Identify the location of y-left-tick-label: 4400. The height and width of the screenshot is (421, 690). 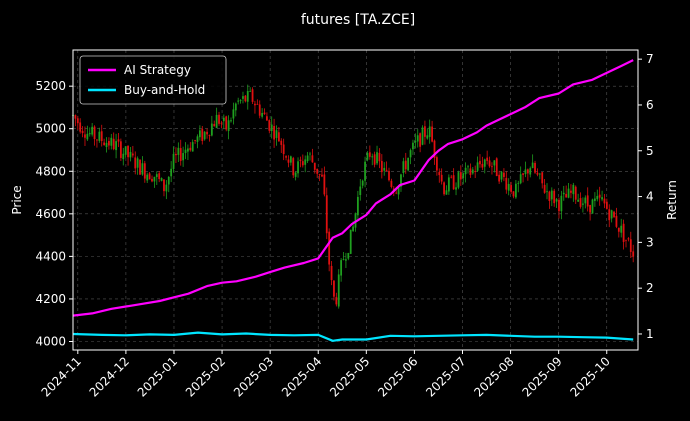
(50, 256).